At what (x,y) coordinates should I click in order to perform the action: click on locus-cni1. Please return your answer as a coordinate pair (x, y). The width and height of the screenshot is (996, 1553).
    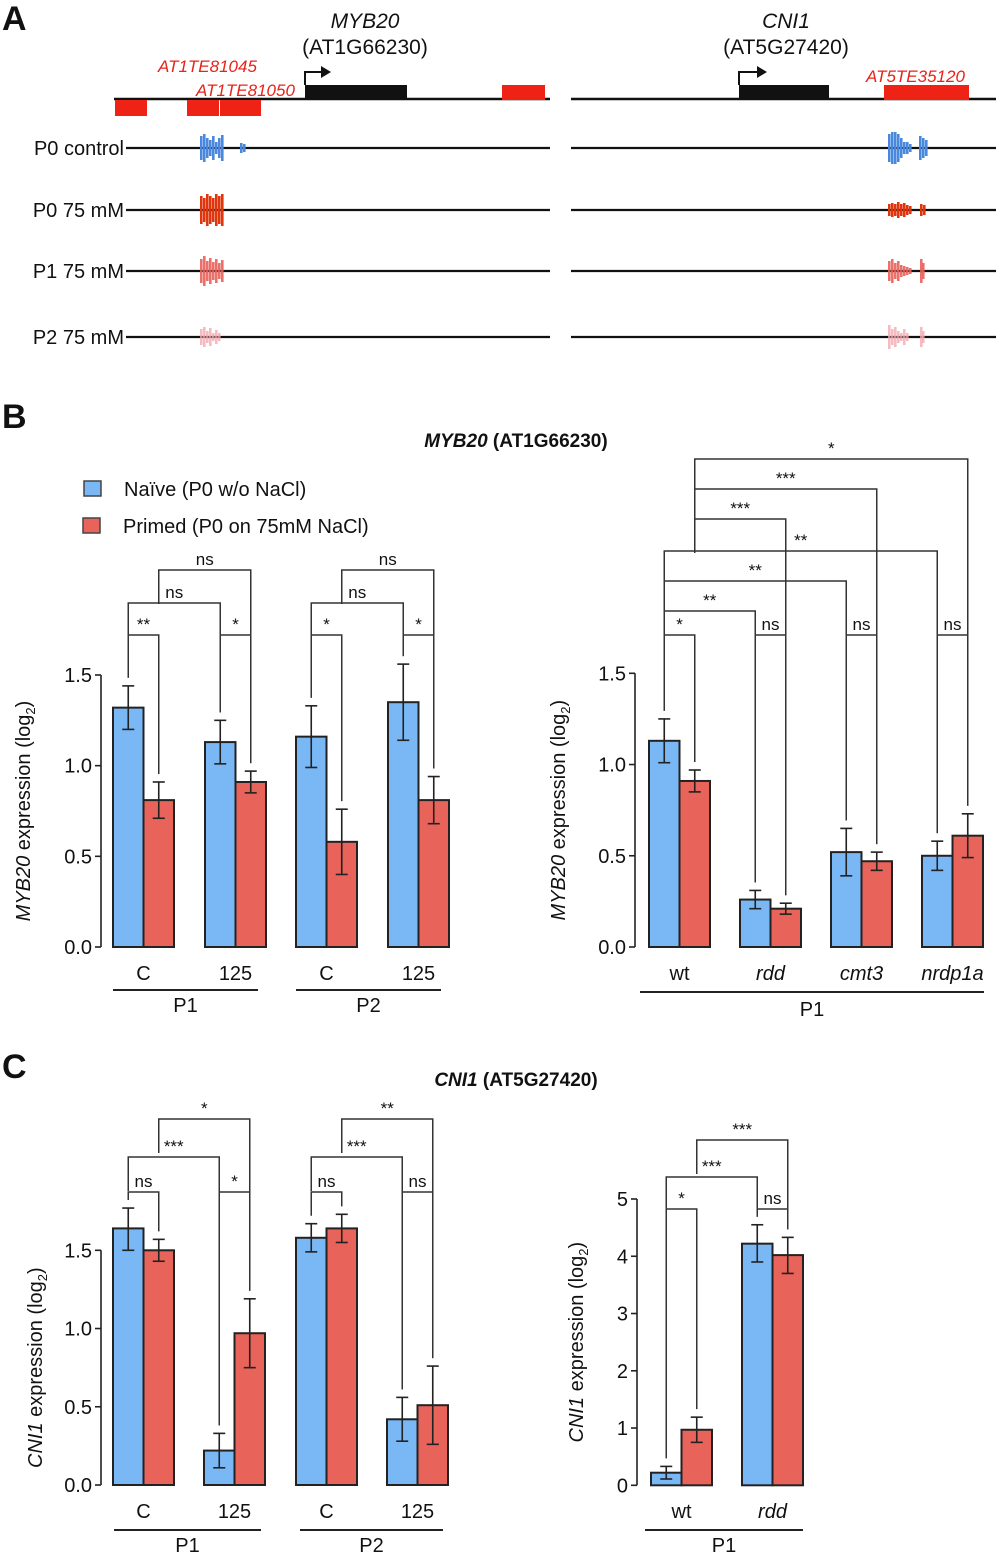
    Looking at the image, I should click on (783, 83).